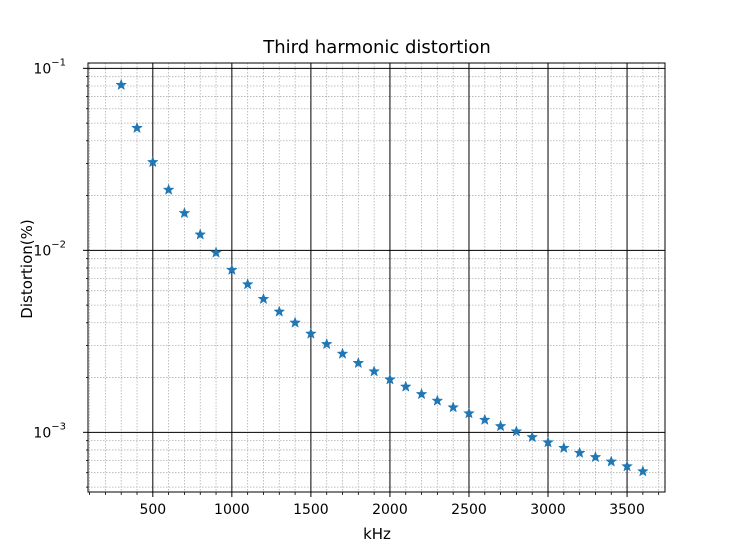 The width and height of the screenshot is (732, 549). Describe the element at coordinates (390, 510) in the screenshot. I see `x-tick-label: 2000` at that location.